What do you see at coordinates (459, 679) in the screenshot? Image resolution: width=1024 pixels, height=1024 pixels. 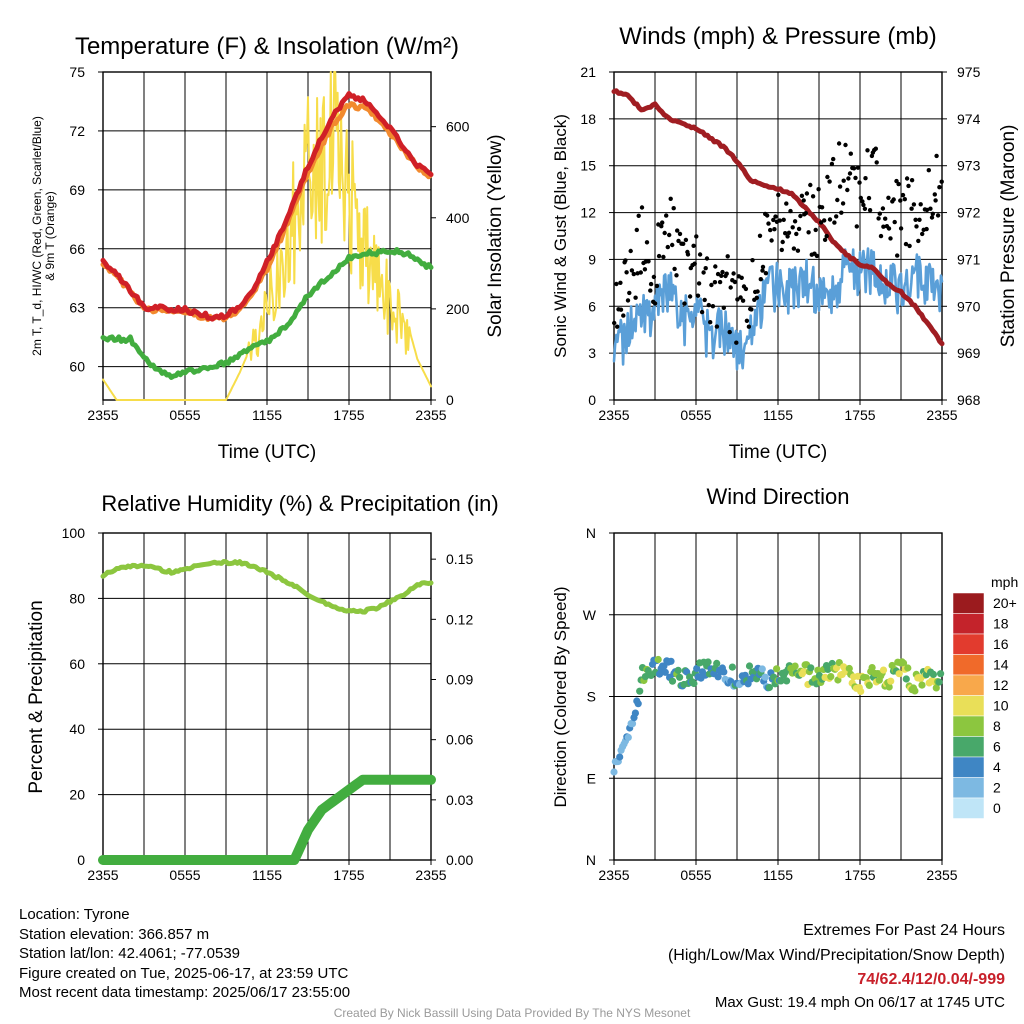 I see `y2-tick-label: 0.09` at bounding box center [459, 679].